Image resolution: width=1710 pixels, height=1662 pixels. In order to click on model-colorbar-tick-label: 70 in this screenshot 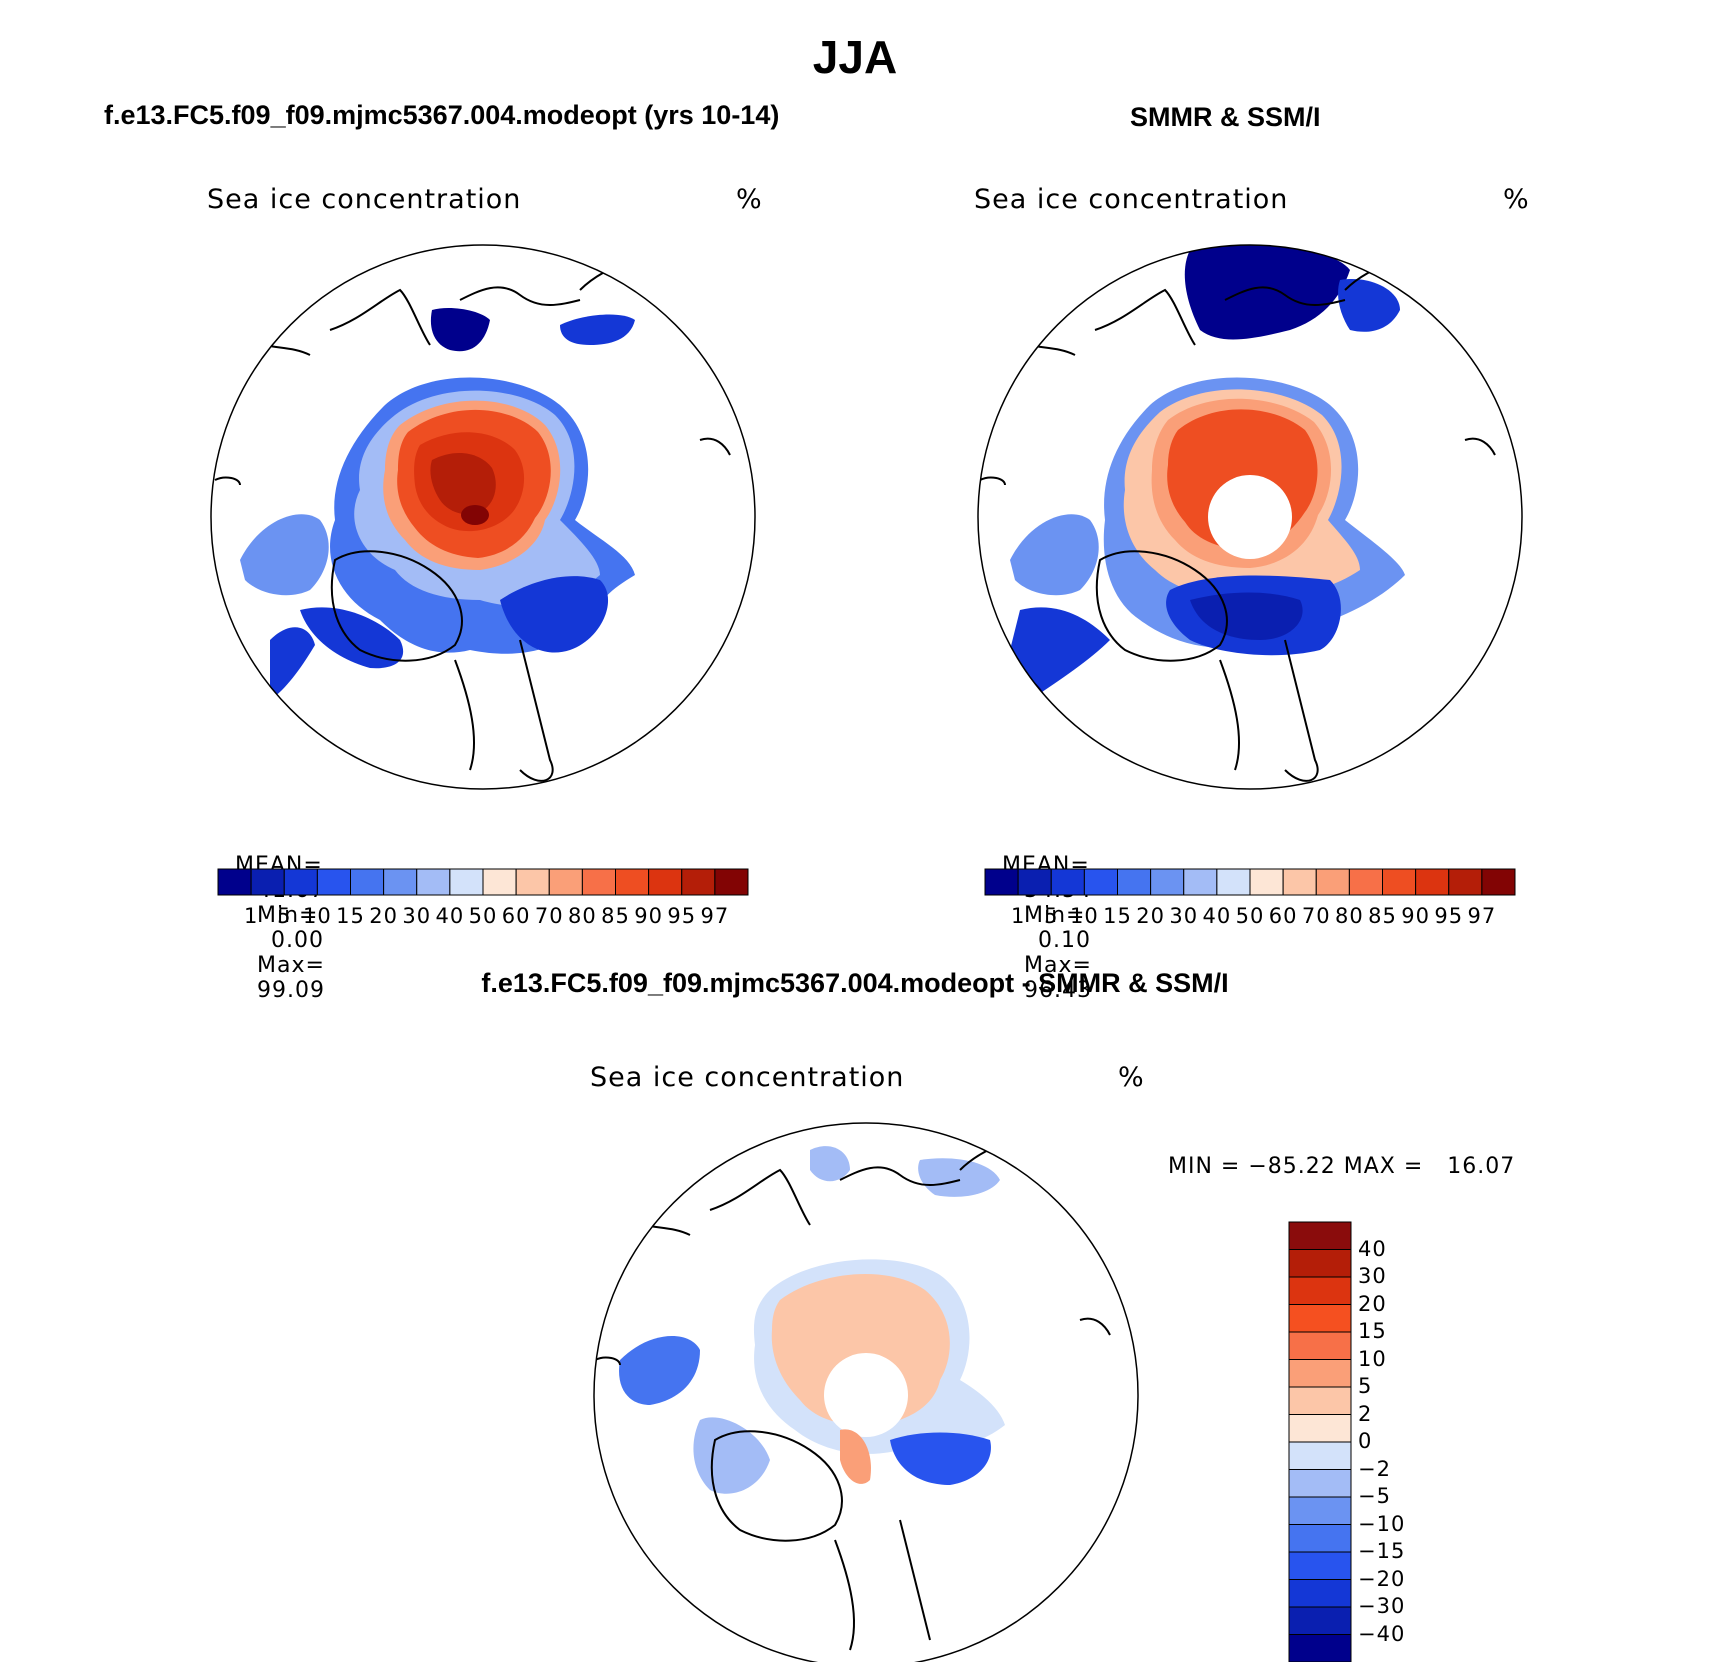, I will do `click(549, 916)`.